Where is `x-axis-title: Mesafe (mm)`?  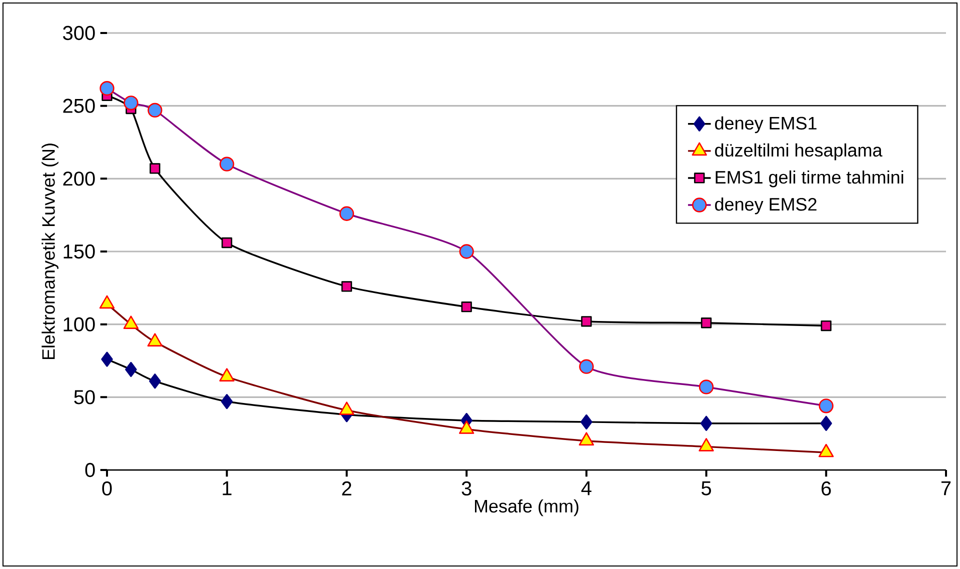 x-axis-title: Mesafe (mm) is located at coordinates (526, 507).